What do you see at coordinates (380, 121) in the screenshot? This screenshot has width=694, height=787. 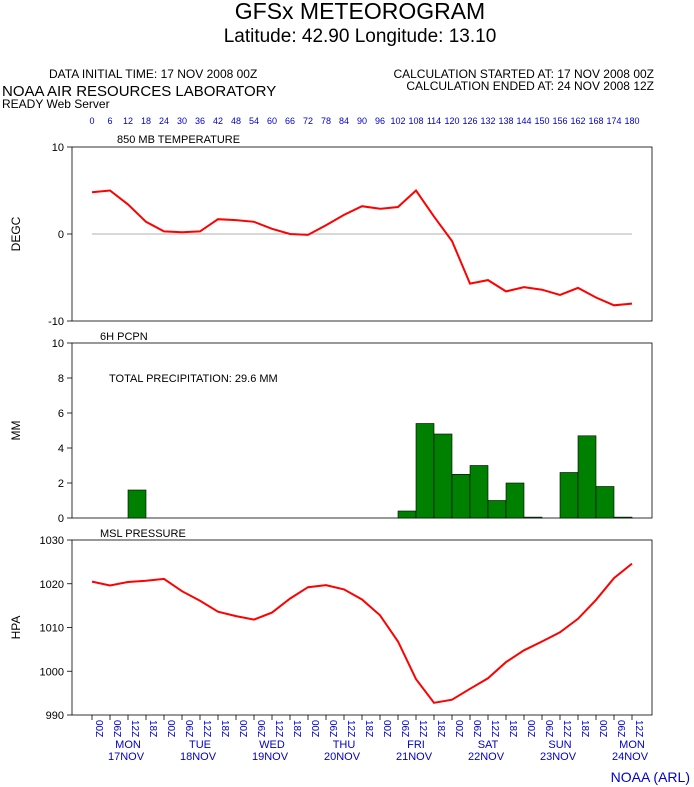 I see `forecast-hour-label: 96` at bounding box center [380, 121].